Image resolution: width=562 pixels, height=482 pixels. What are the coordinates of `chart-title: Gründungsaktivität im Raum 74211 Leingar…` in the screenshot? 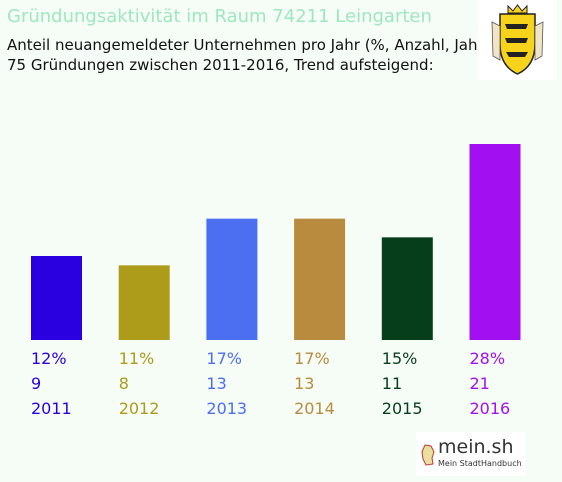 It's located at (219, 16).